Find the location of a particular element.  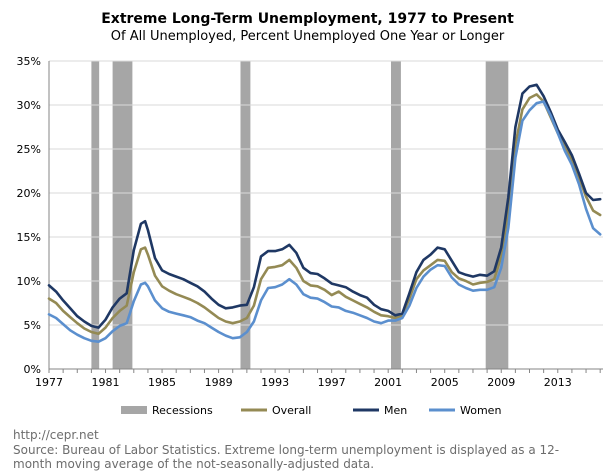

legend-swatch-recessions is located at coordinates (134, 410).